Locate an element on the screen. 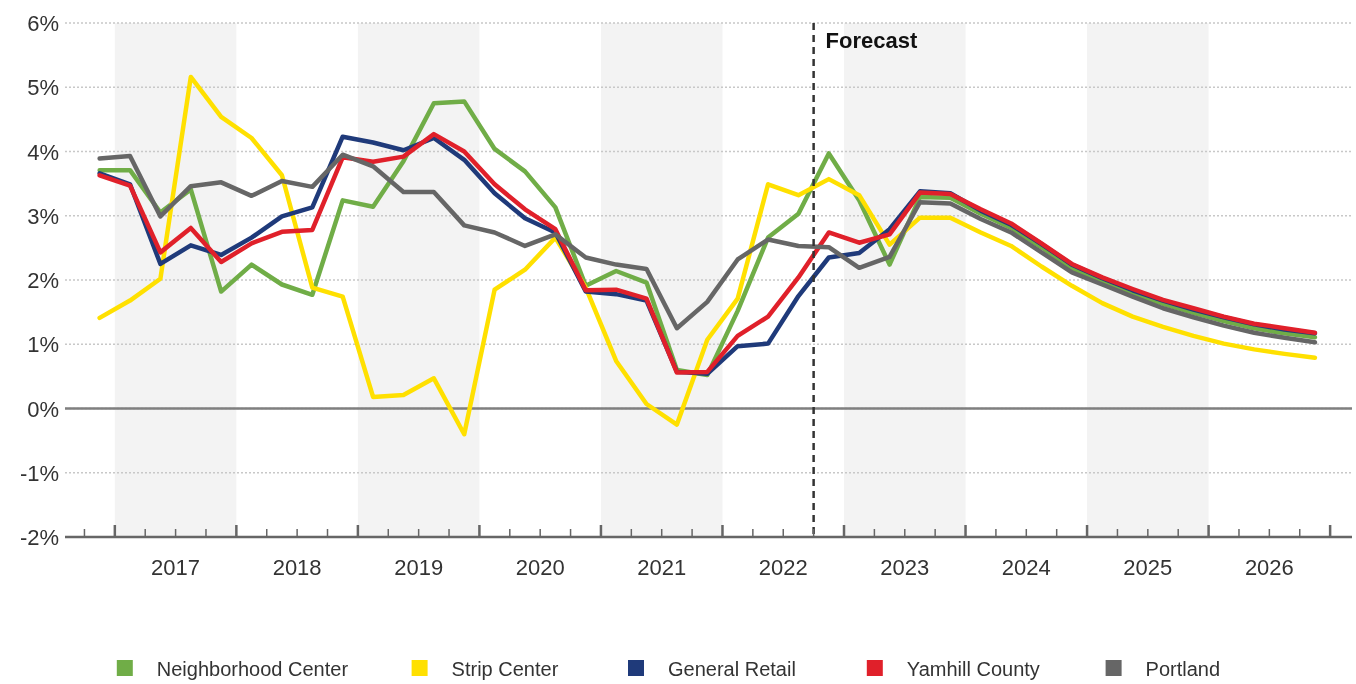  y-tick-label: 1% is located at coordinates (43, 345).